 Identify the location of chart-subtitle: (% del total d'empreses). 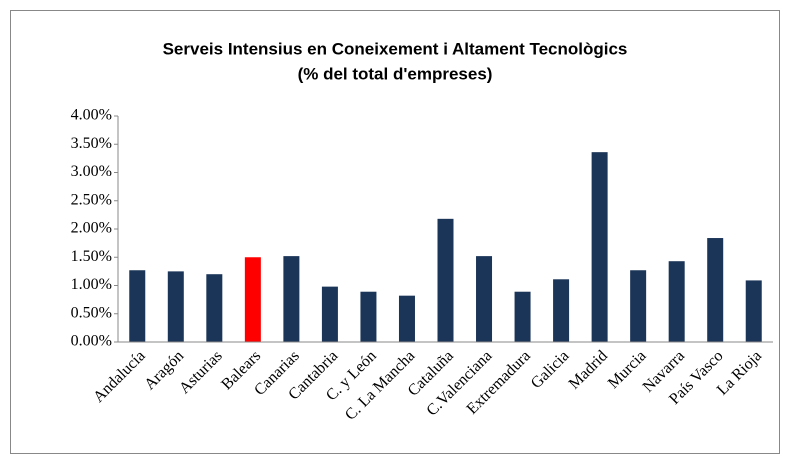
(395, 73).